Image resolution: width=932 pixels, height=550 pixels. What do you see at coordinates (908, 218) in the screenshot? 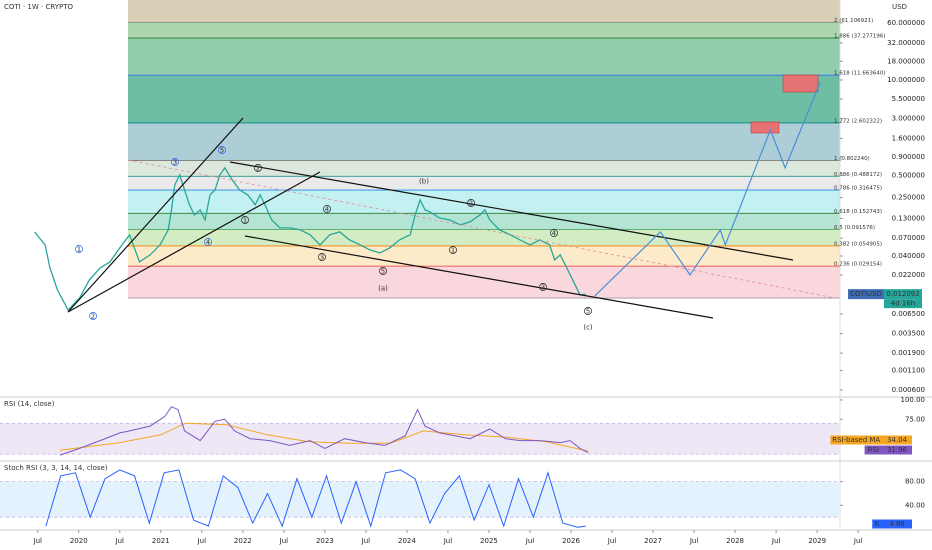
I see `y-tick-label: 0.130000` at bounding box center [908, 218].